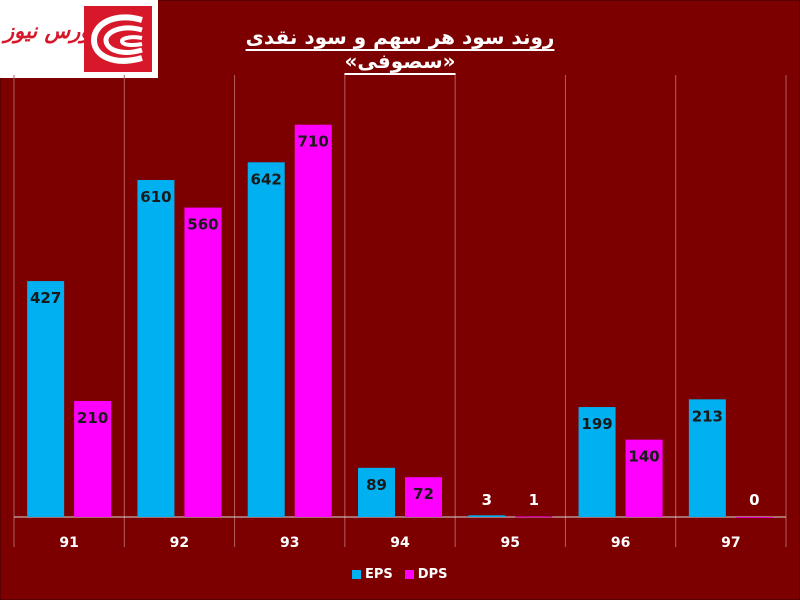 This screenshot has height=600, width=800. I want to click on x-tick-label-97: 97, so click(730, 543).